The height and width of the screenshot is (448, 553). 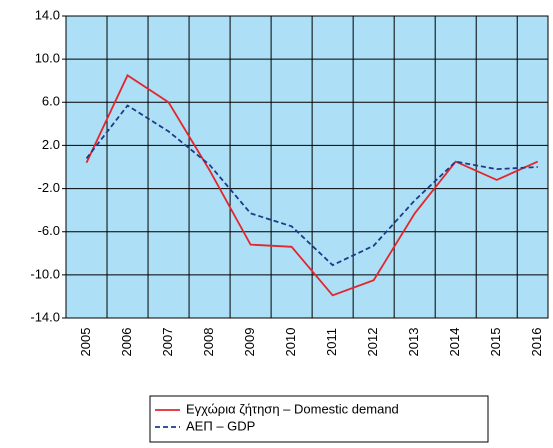 I want to click on x-tick-label: 2016, so click(x=536, y=342).